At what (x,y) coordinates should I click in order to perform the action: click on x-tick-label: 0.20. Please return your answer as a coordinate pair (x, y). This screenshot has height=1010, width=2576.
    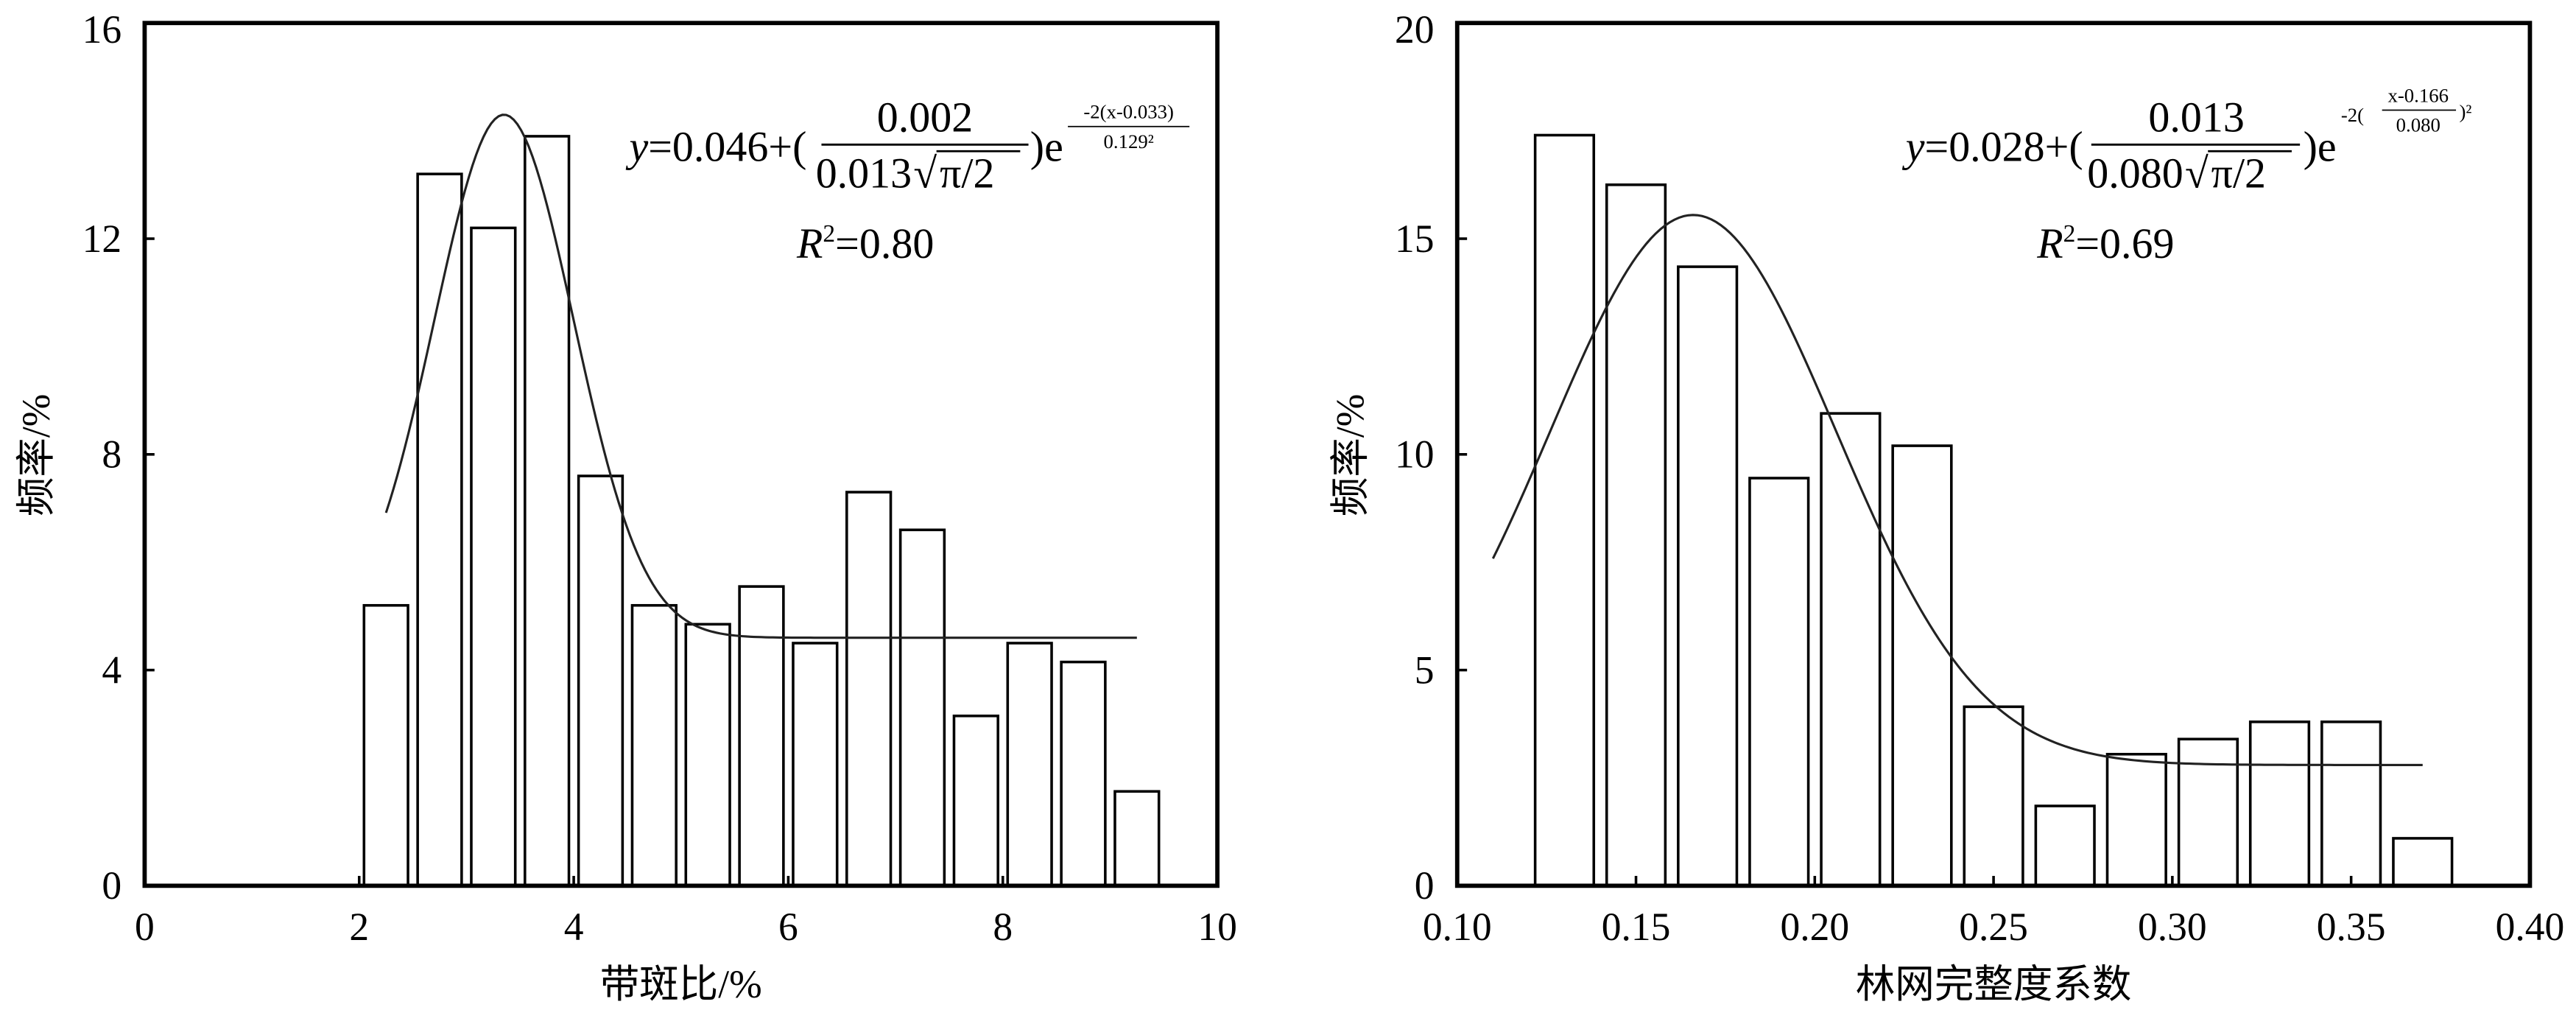
    Looking at the image, I should click on (1814, 927).